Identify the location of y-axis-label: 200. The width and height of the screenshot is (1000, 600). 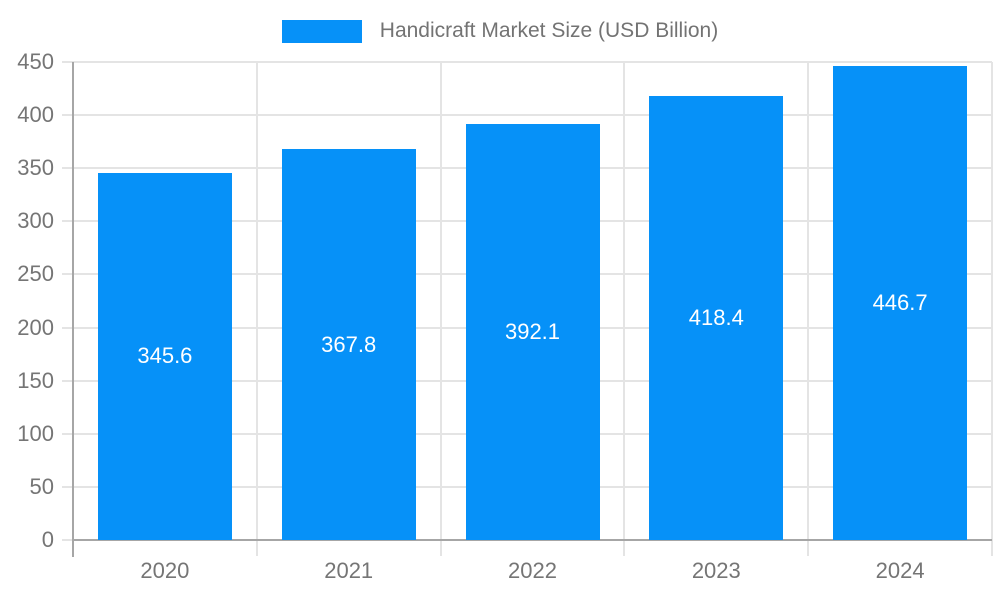
(35, 327).